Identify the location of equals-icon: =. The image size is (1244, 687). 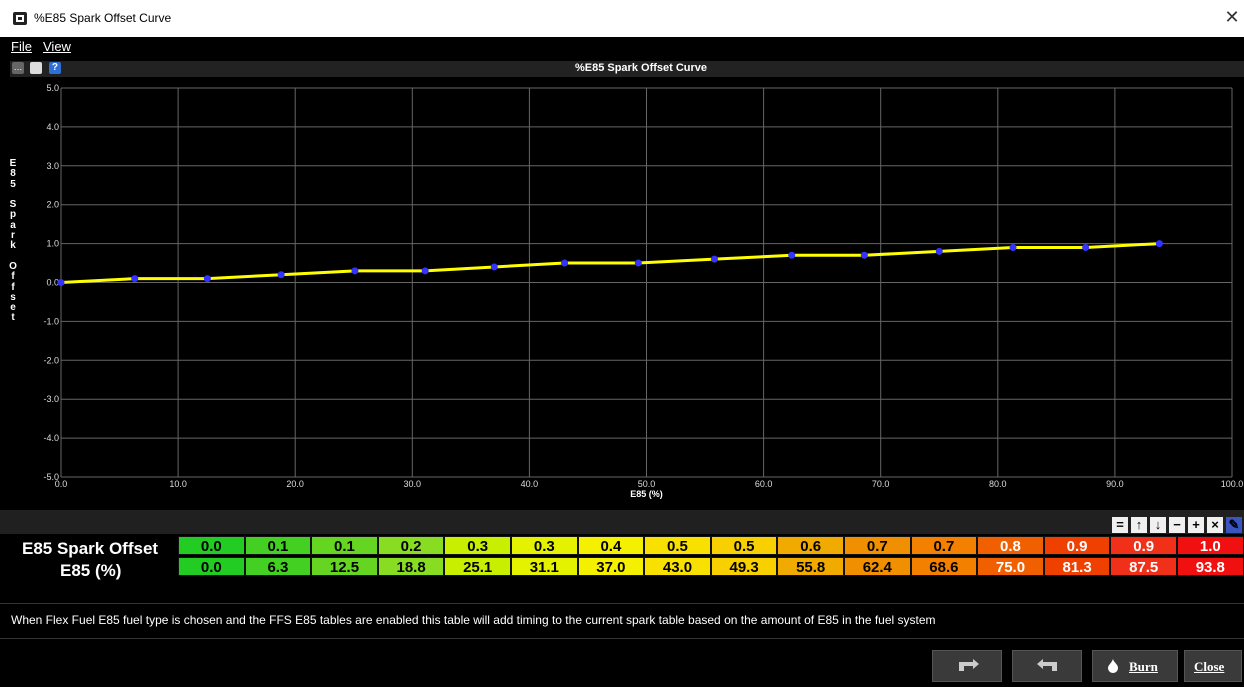
(1120, 525).